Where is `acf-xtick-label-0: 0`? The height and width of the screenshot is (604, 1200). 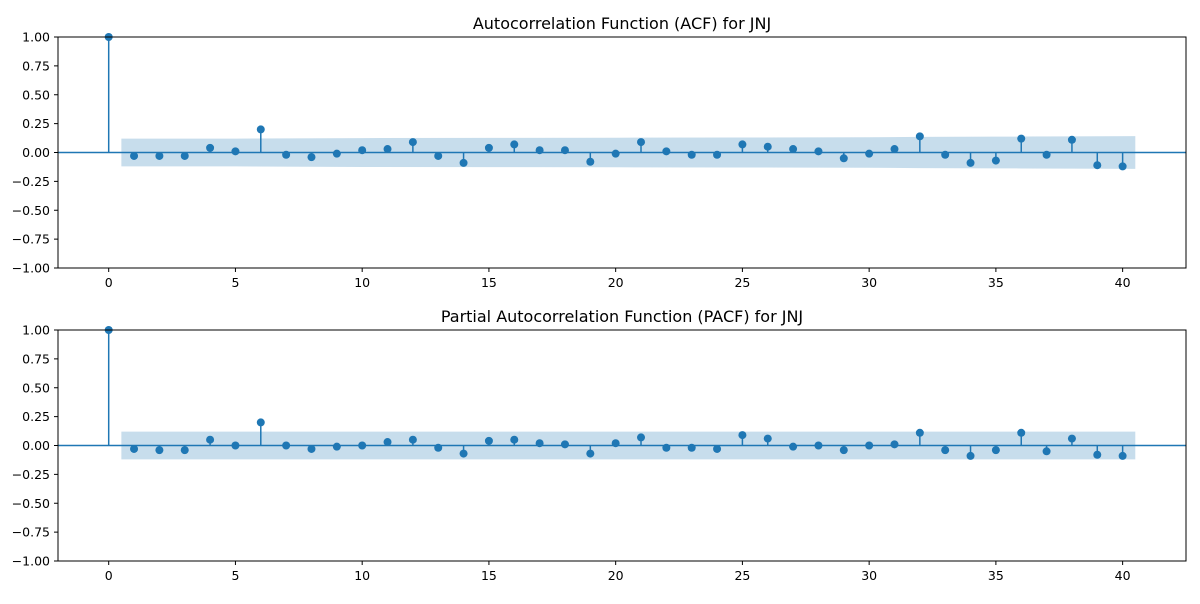
acf-xtick-label-0: 0 is located at coordinates (109, 282).